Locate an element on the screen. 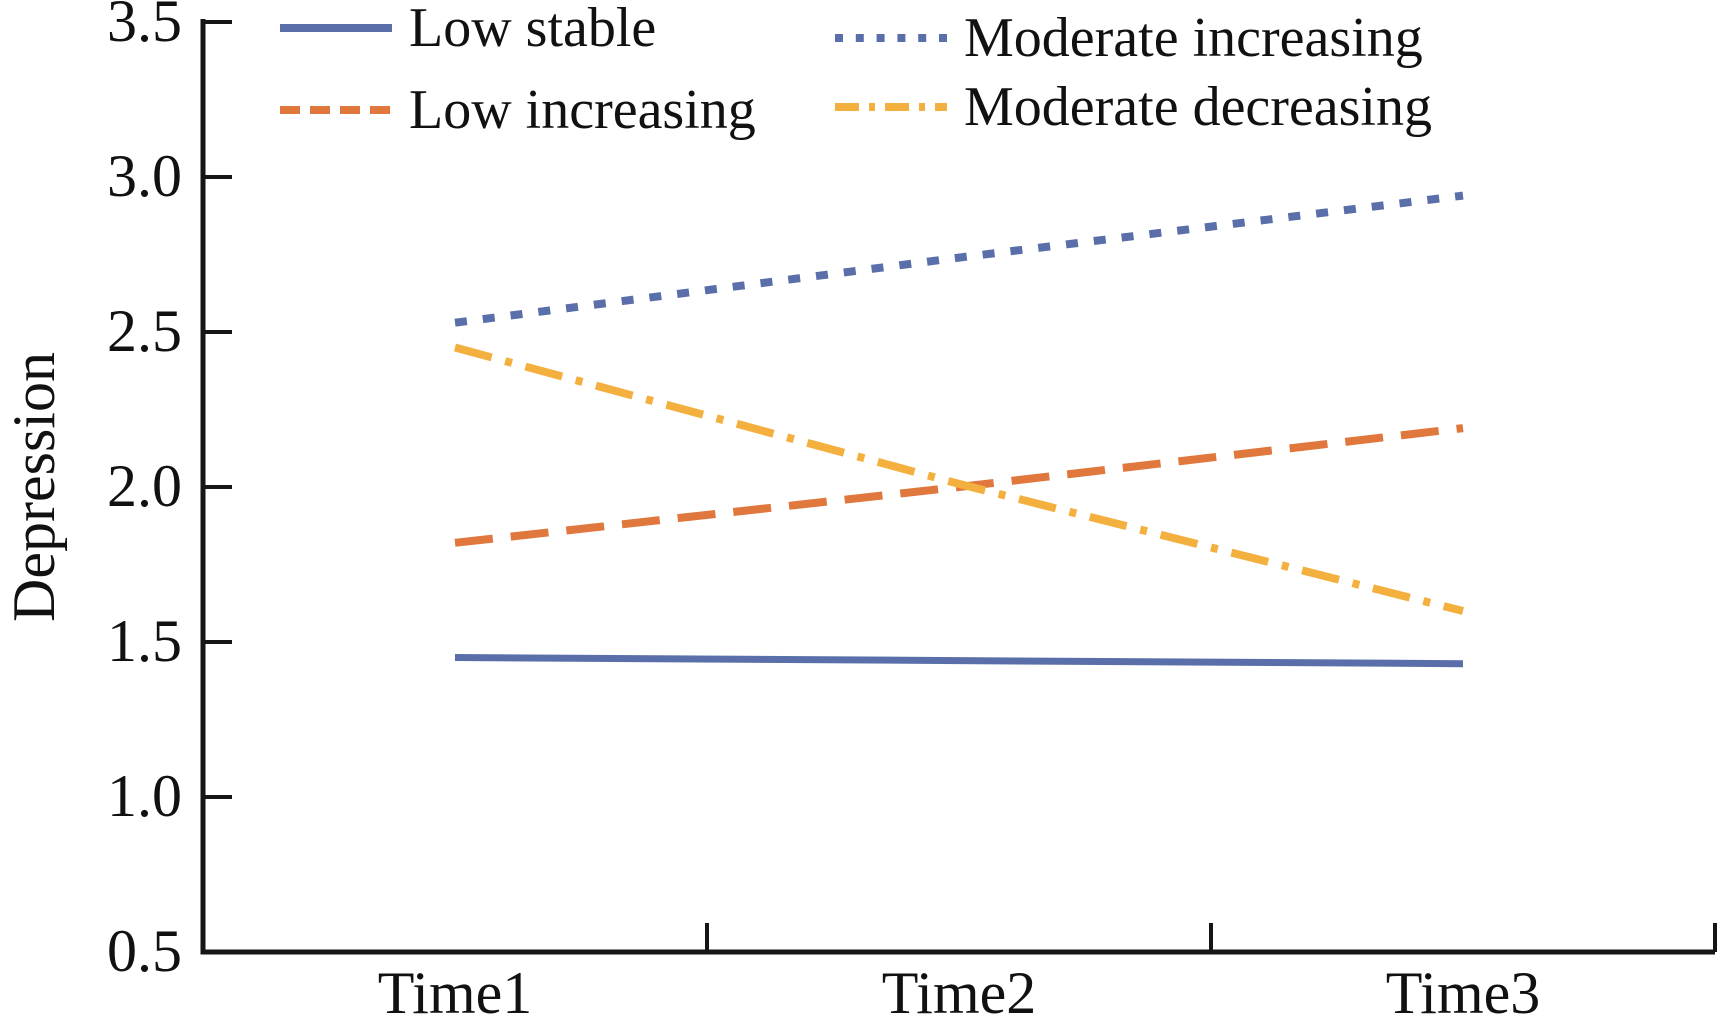  legend-label-moderate-increasing: Moderate increasing is located at coordinates (1193, 38).